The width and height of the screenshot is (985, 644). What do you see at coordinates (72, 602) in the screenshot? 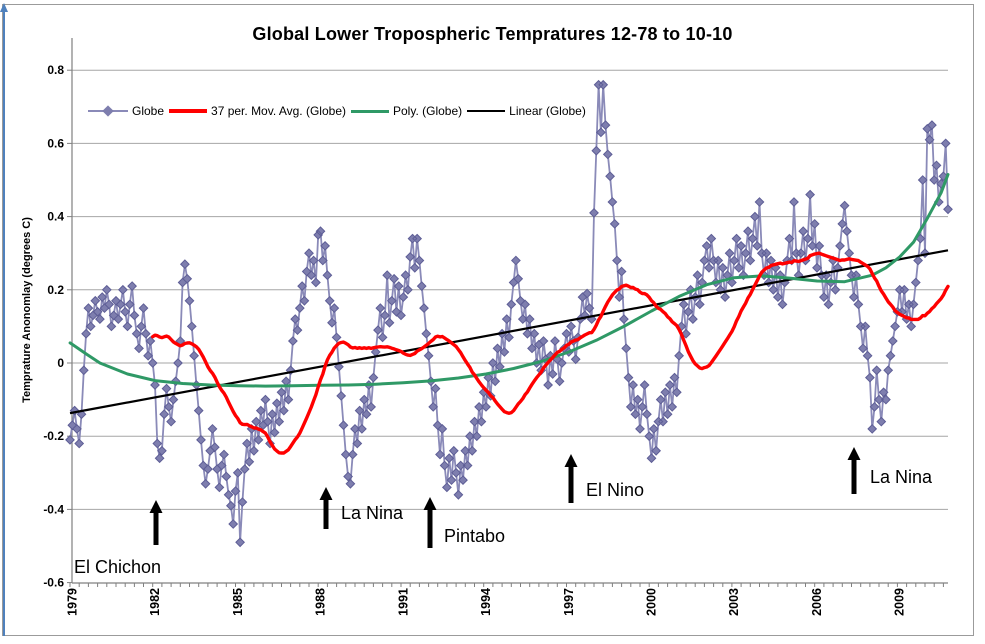
I see `x-tick-label: 1979` at bounding box center [72, 602].